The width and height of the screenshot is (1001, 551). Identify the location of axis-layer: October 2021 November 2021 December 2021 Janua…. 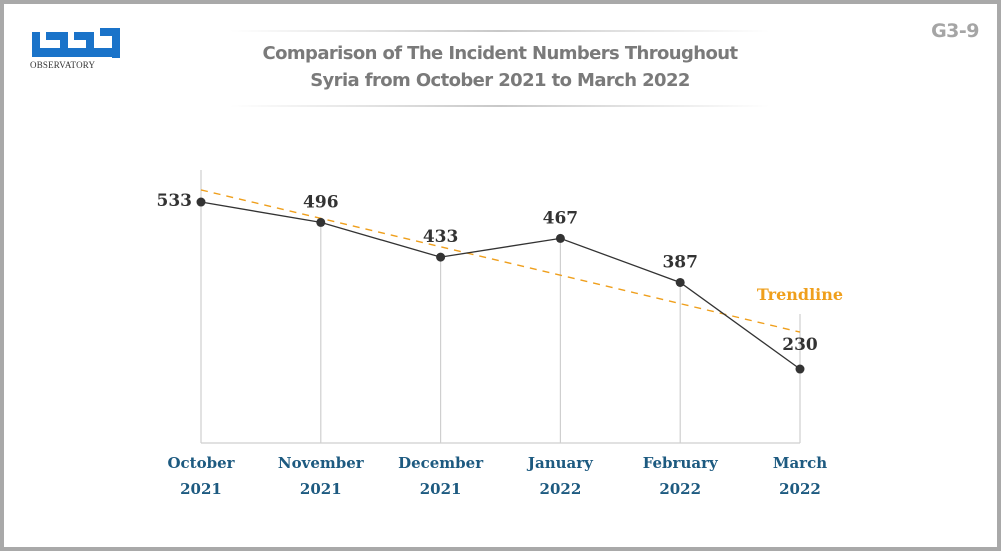
(497, 470).